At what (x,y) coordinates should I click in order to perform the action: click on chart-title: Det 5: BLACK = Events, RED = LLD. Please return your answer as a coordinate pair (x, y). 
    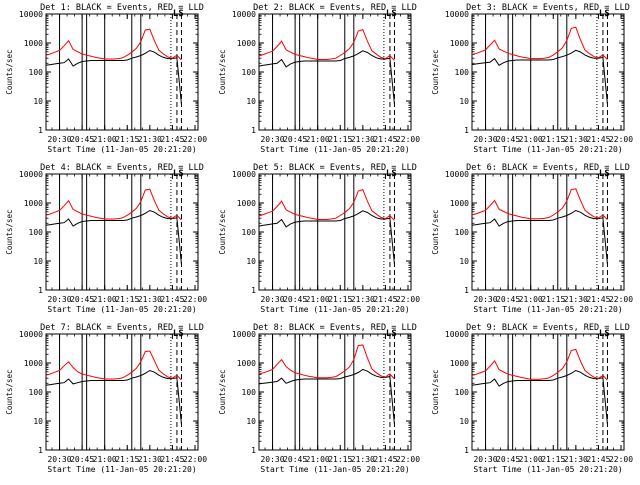
    Looking at the image, I should click on (335, 168).